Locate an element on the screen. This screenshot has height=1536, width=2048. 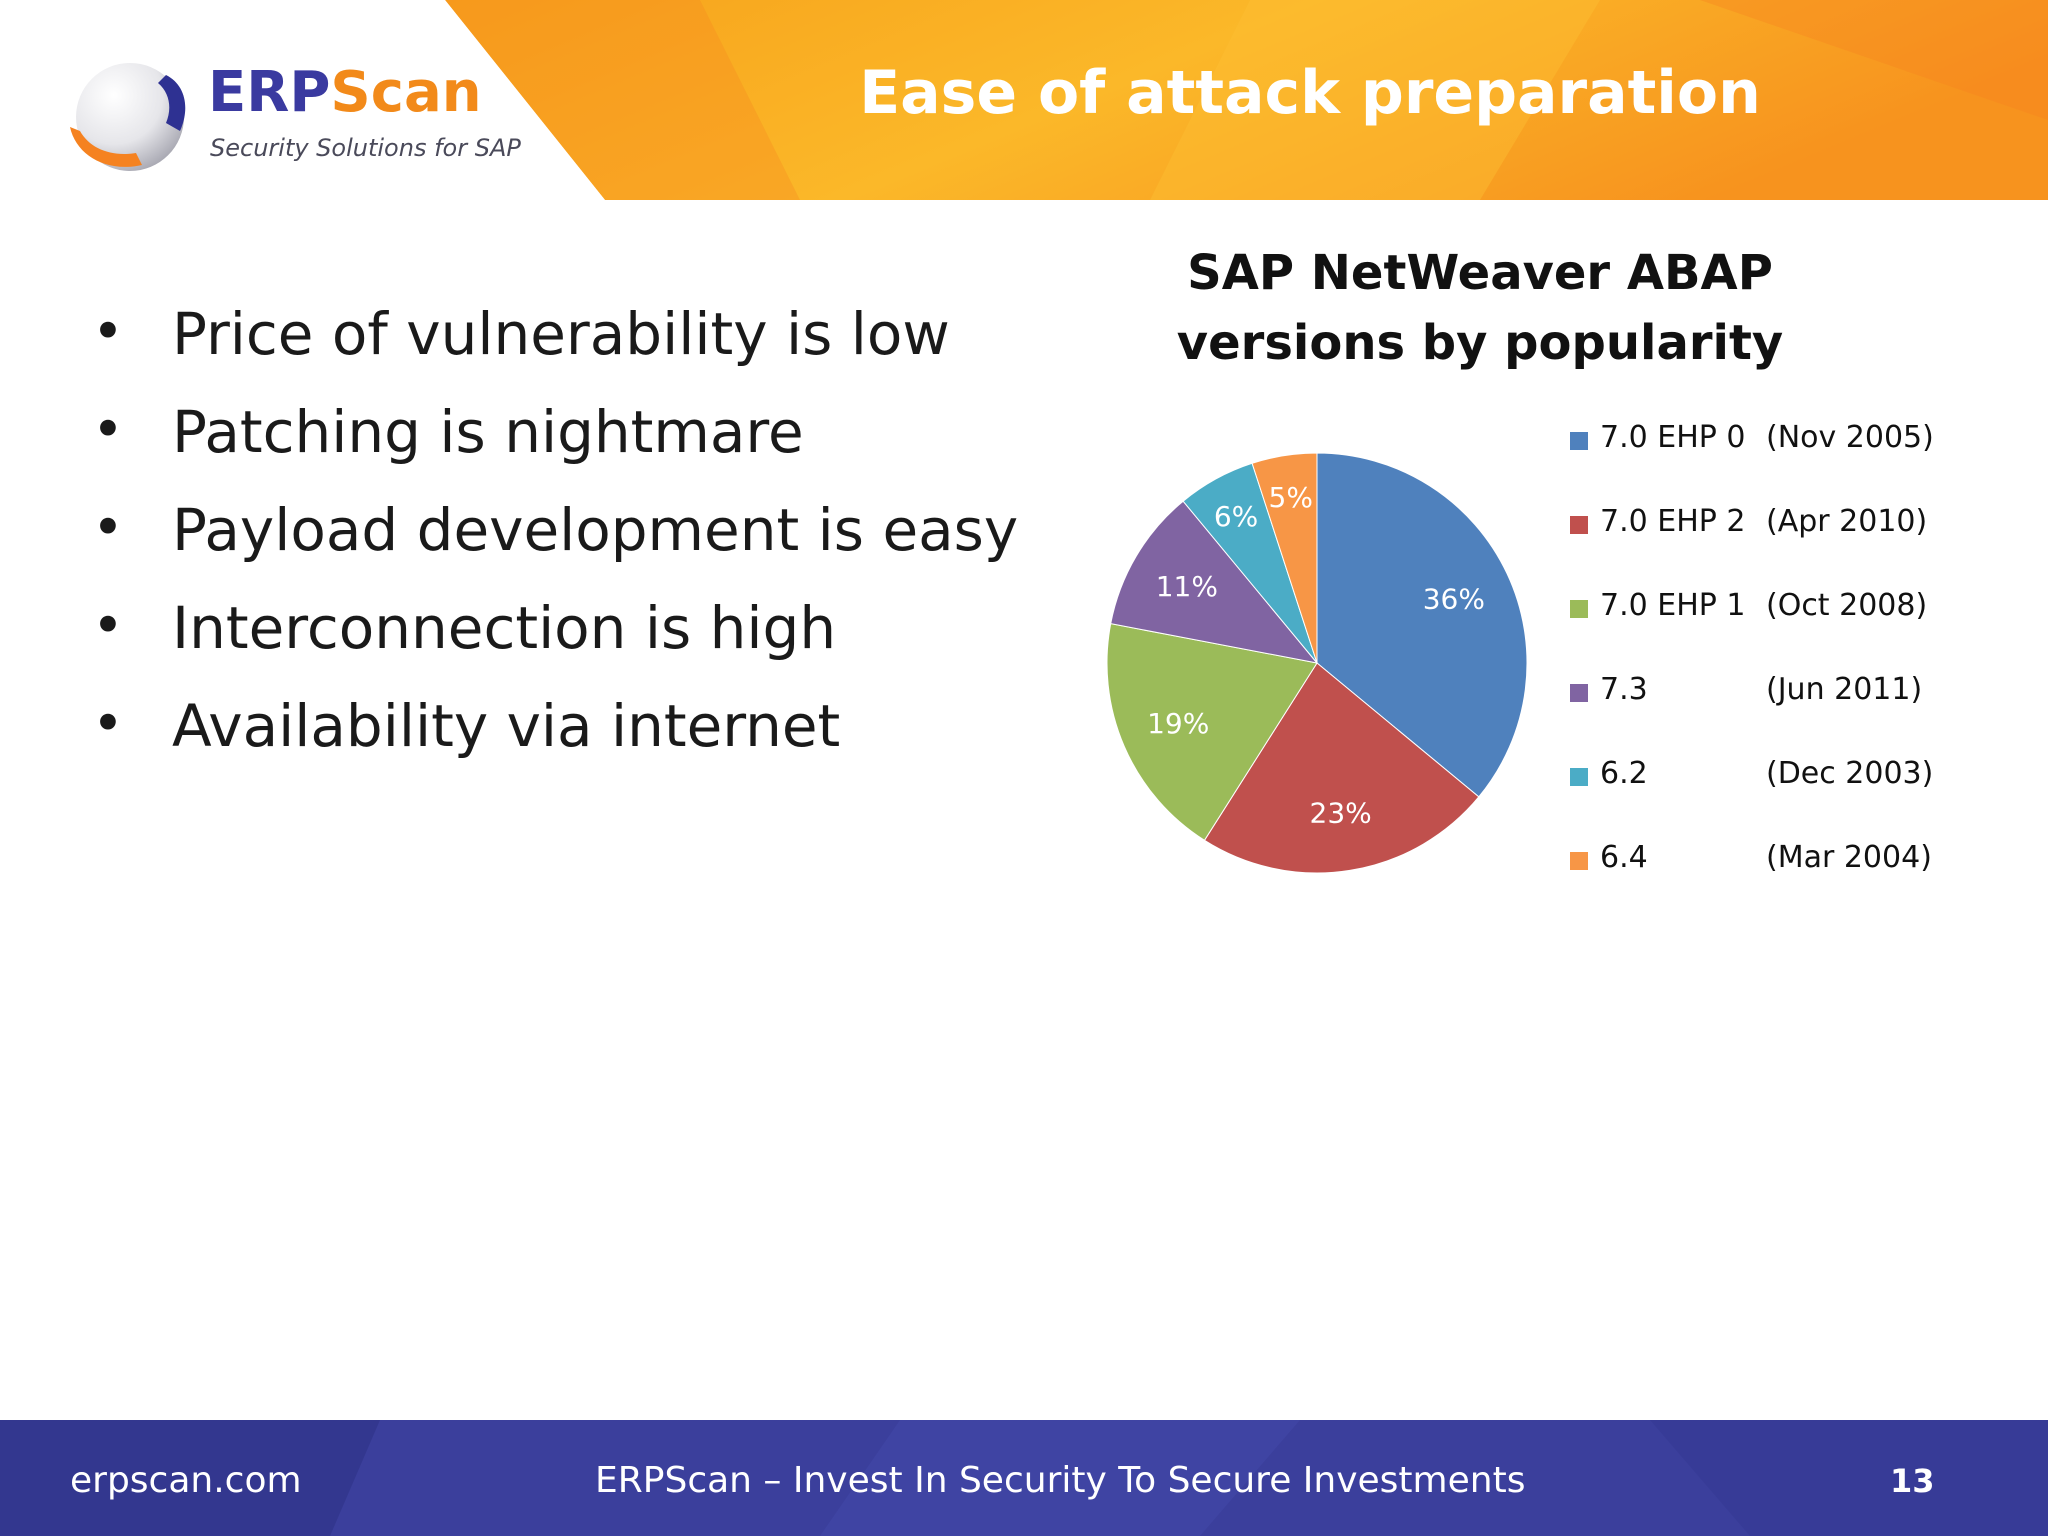
slice-data-label: 11% is located at coordinates (1187, 586).